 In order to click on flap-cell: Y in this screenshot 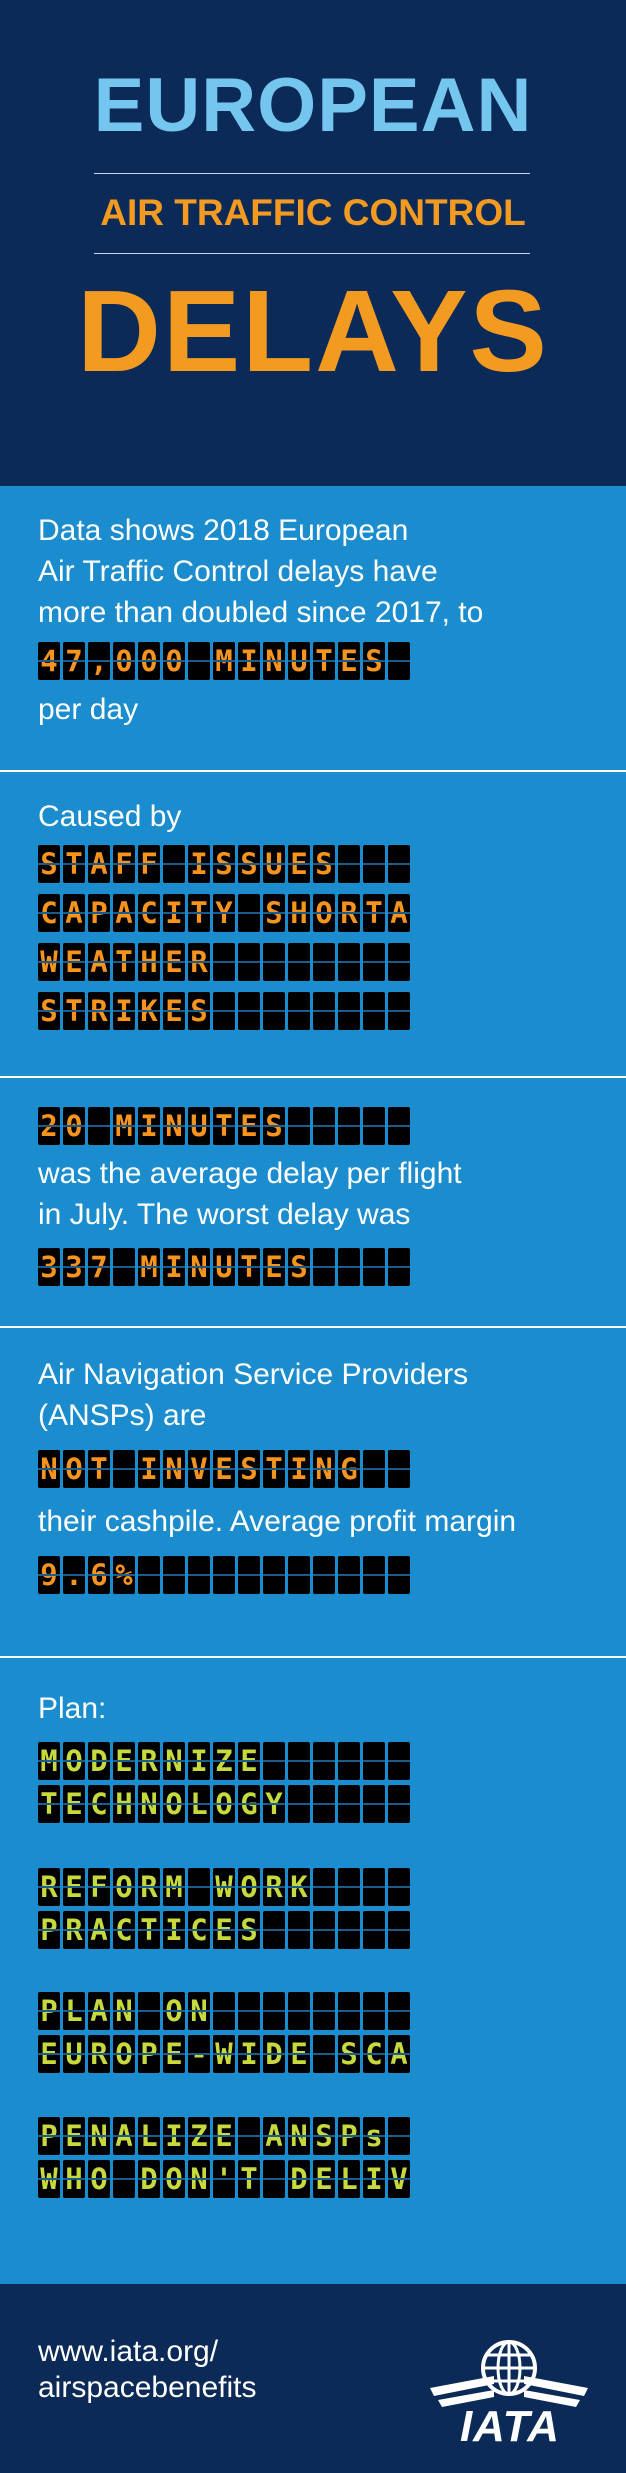, I will do `click(224, 913)`.